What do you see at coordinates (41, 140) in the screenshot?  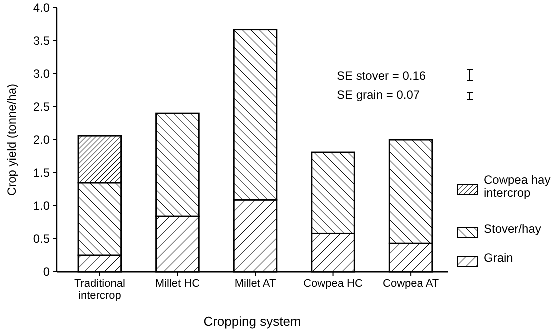 I see `y-tick-label: 2.0` at bounding box center [41, 140].